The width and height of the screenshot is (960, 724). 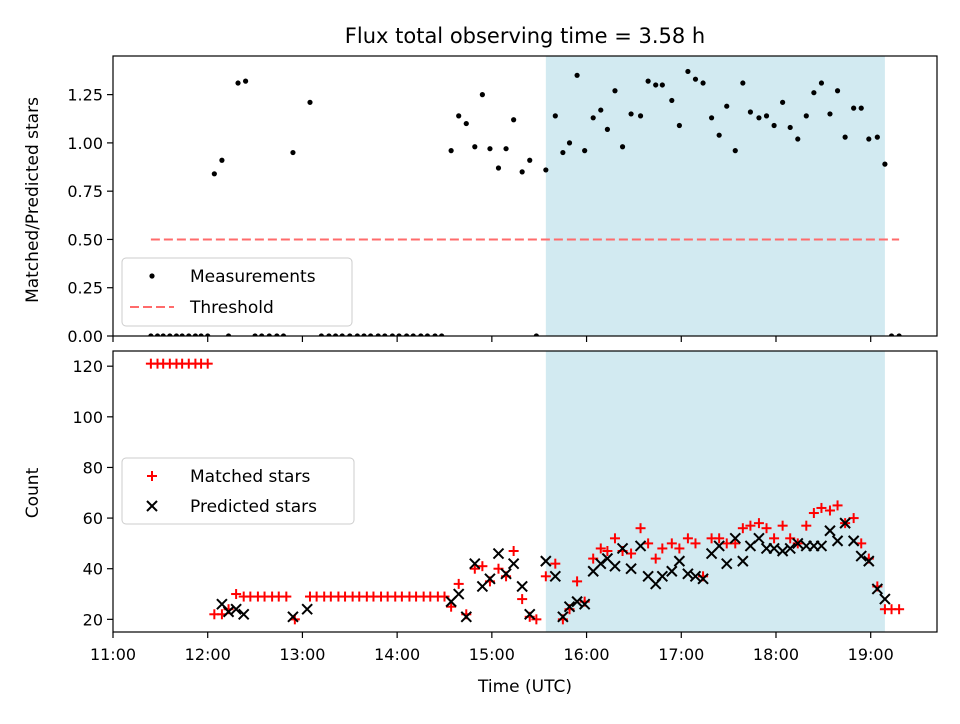 What do you see at coordinates (85, 95) in the screenshot?
I see `y-tick-label: 1.25` at bounding box center [85, 95].